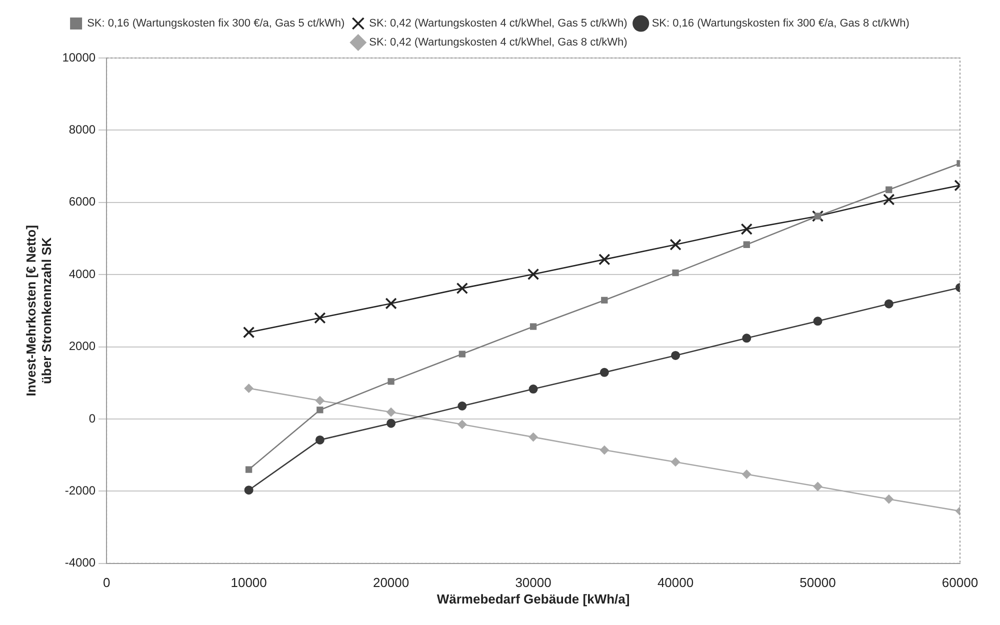 This screenshot has height=625, width=1000. What do you see at coordinates (79, 57) in the screenshot?
I see `y-tick-label: 10000` at bounding box center [79, 57].